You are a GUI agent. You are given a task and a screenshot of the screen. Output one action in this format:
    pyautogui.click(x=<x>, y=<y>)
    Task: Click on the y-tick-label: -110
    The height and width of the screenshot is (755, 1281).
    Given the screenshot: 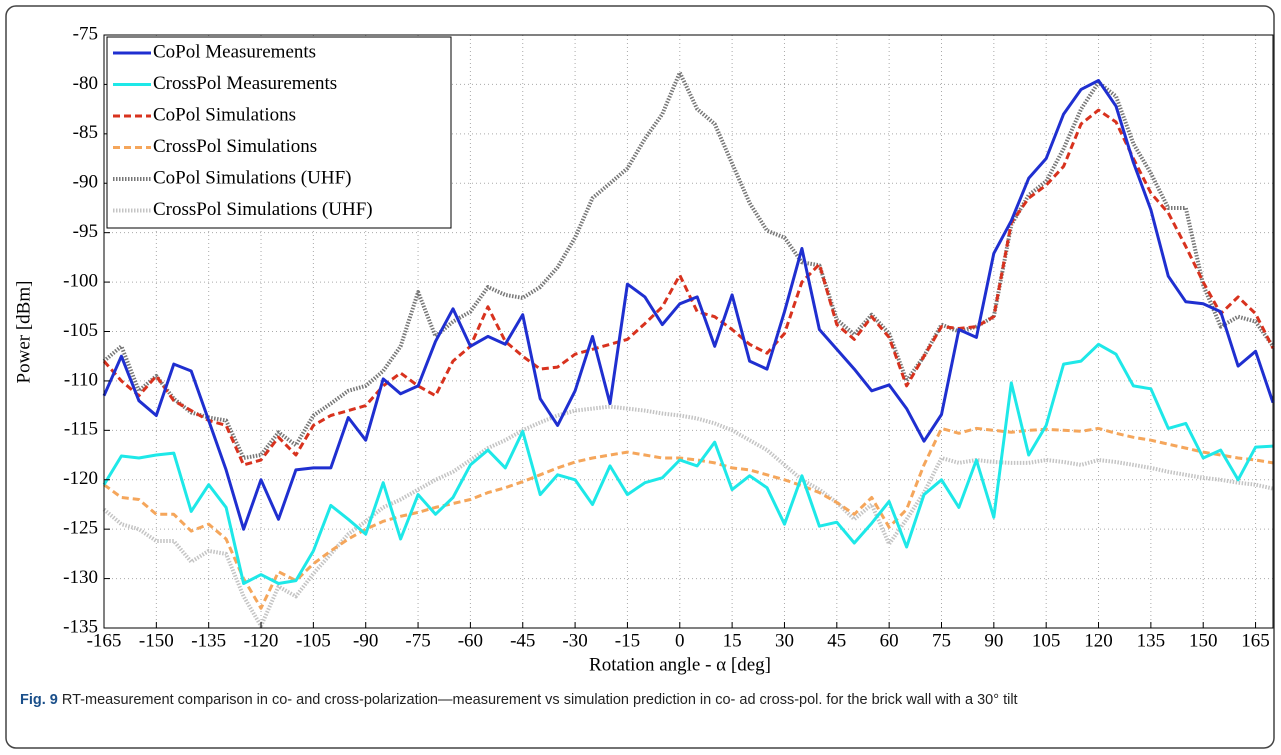 What is the action you would take?
    pyautogui.click(x=81, y=379)
    